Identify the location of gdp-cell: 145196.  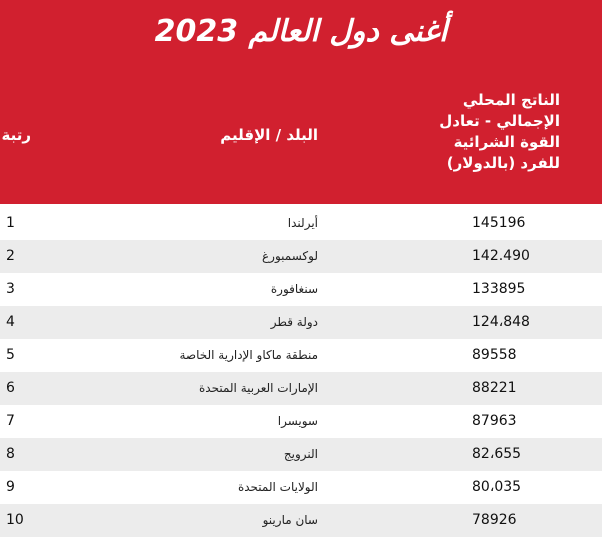
(499, 223).